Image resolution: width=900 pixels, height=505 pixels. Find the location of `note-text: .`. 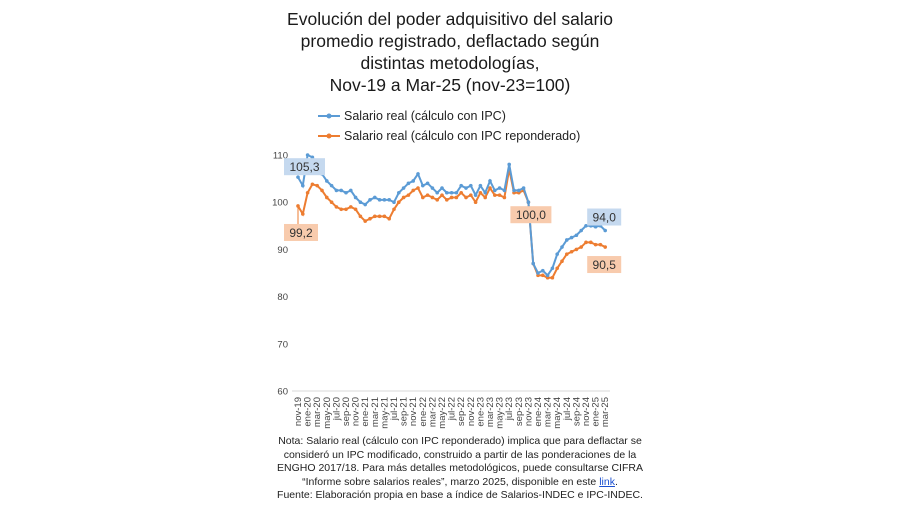

note-text: . is located at coordinates (616, 481).